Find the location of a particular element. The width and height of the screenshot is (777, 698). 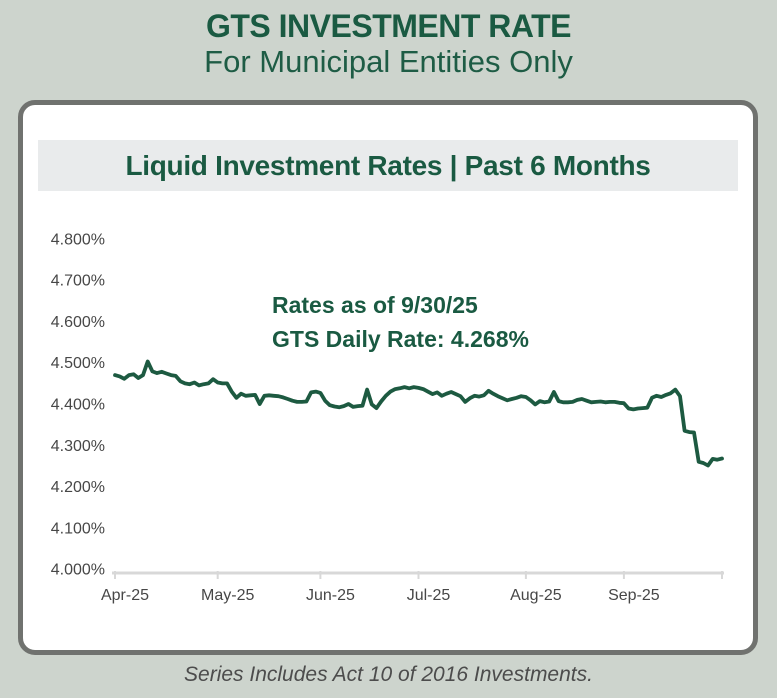

chart-title: Liquid Investment Rates | Past 6 Months is located at coordinates (388, 165).